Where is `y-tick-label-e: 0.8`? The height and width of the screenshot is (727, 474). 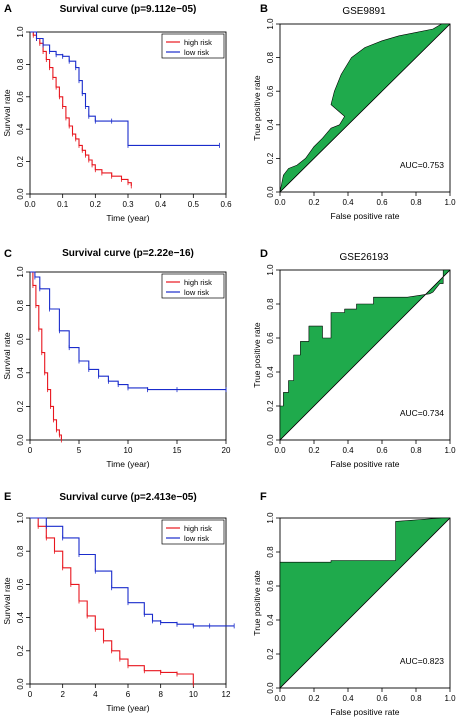 y-tick-label-e: 0.8 is located at coordinates (20, 551).